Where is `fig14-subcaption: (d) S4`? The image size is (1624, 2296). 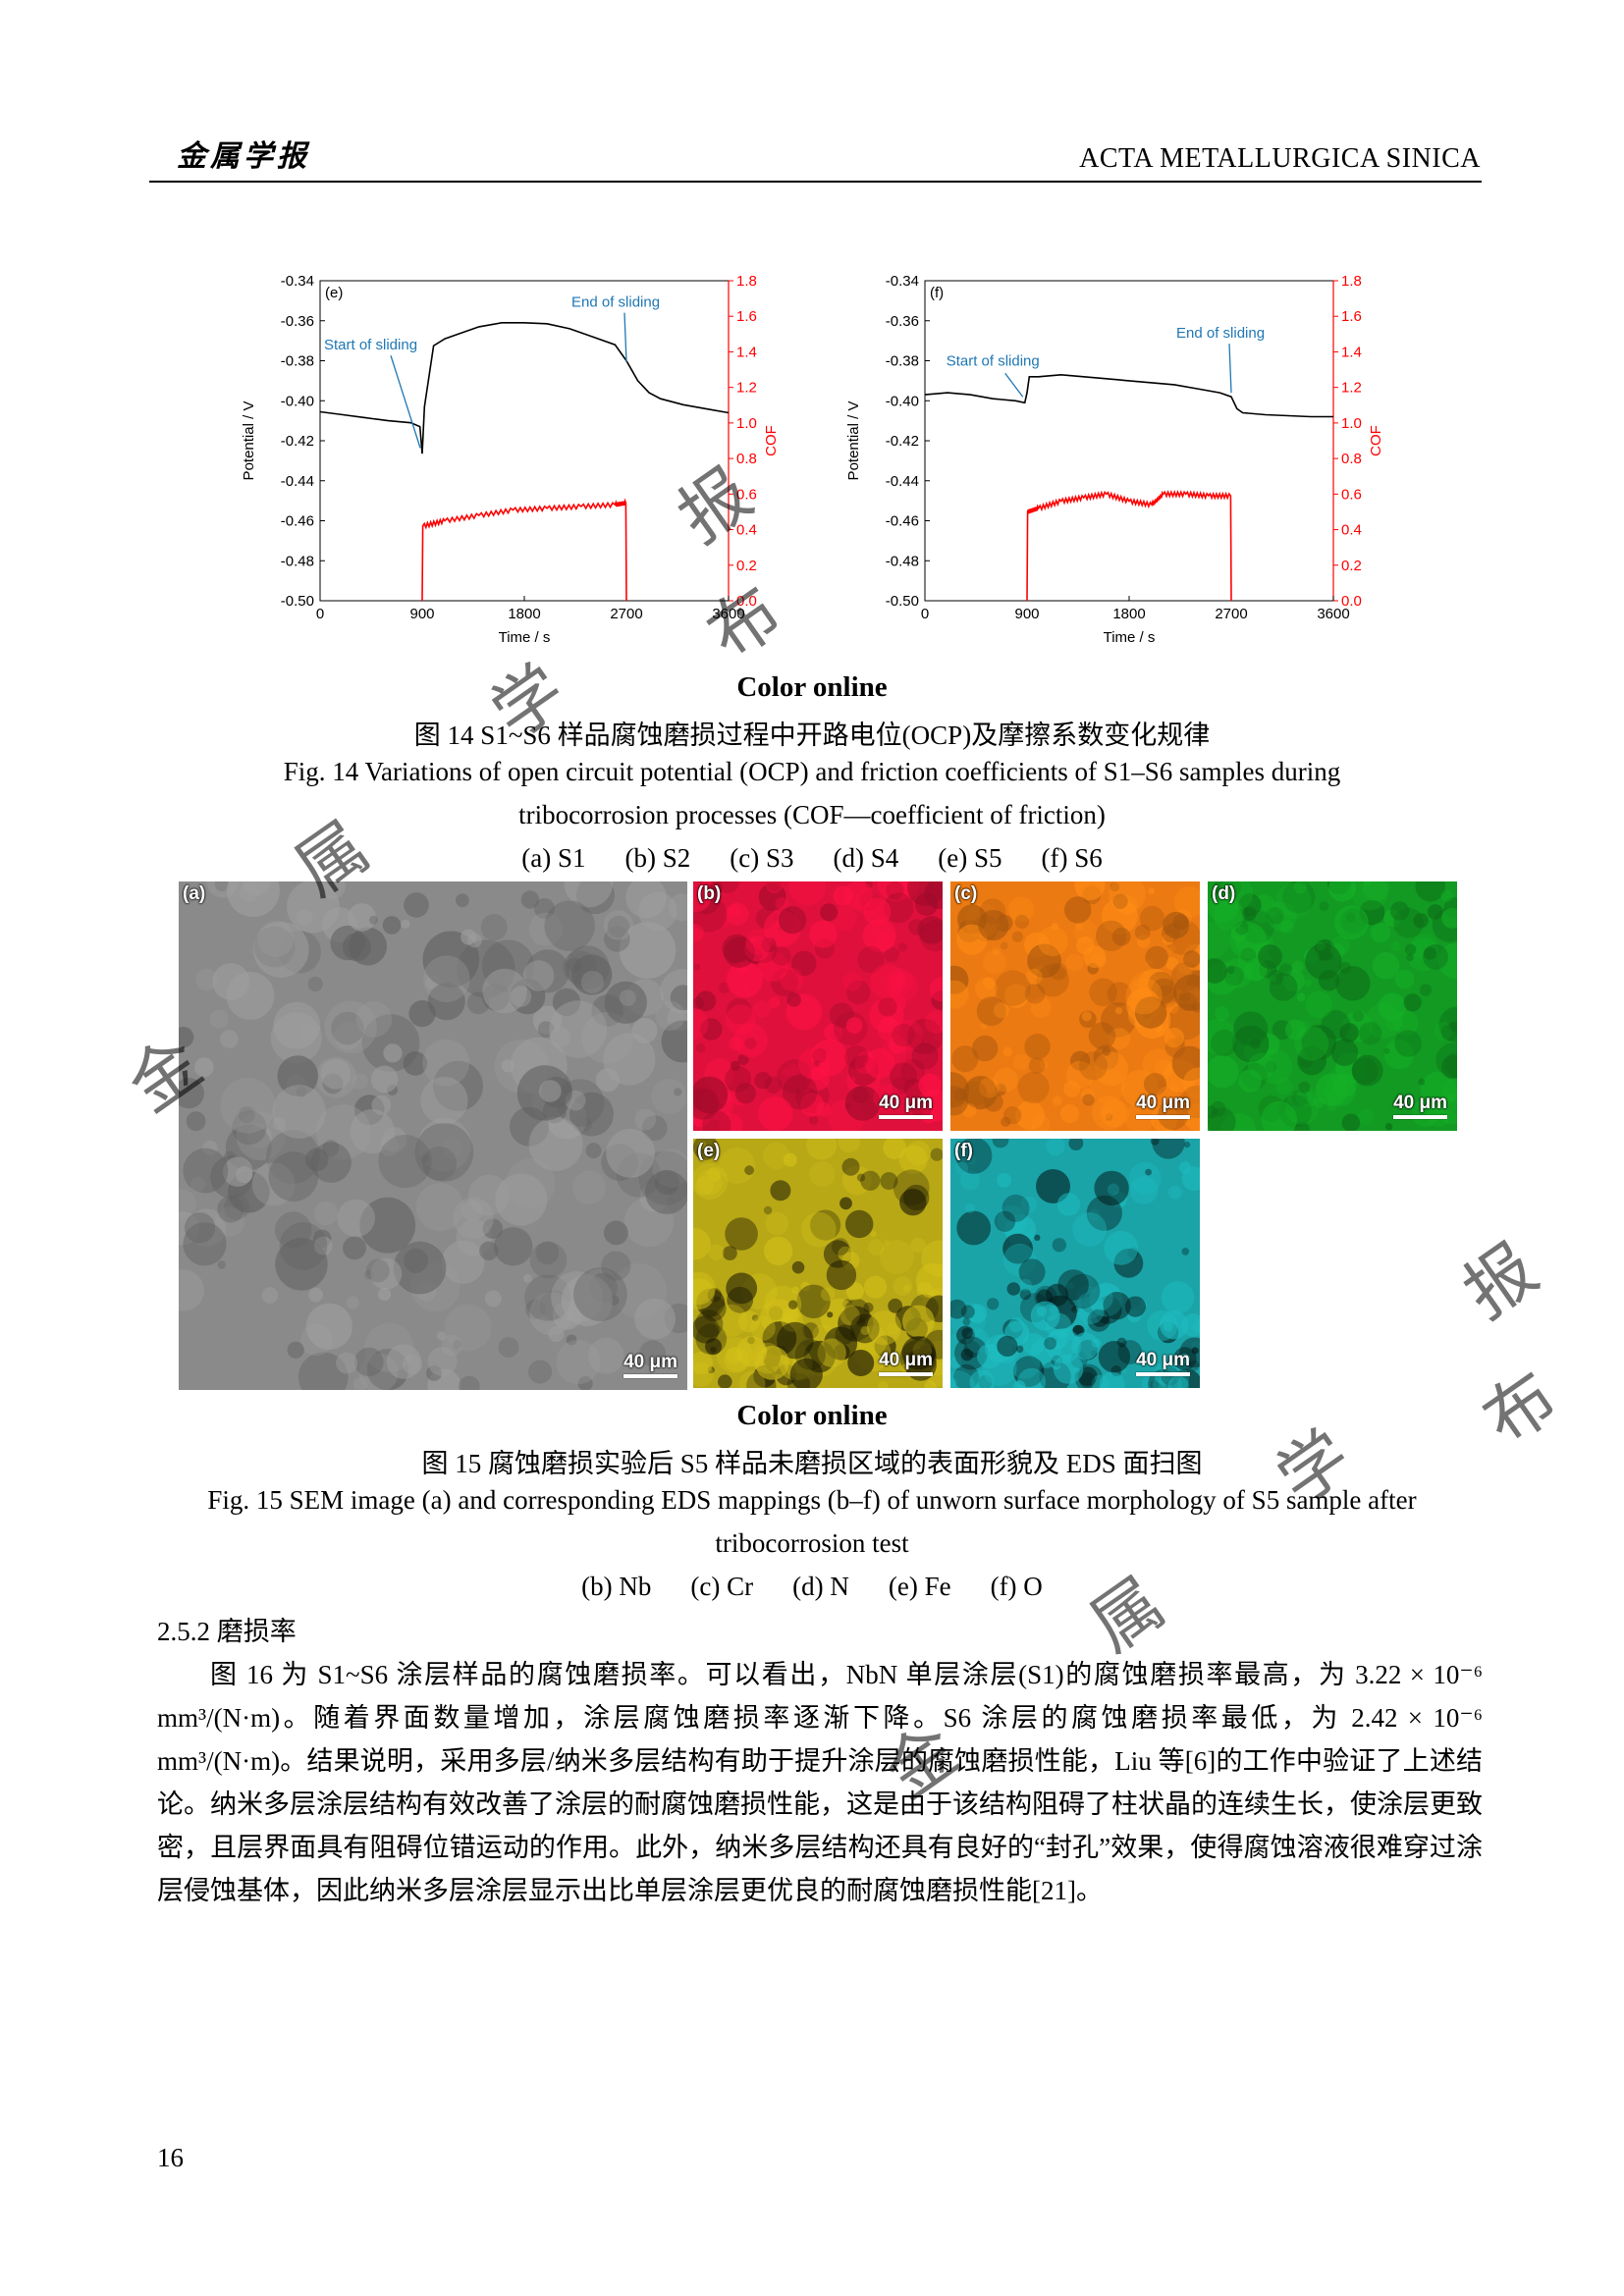 fig14-subcaption: (d) S4 is located at coordinates (866, 858).